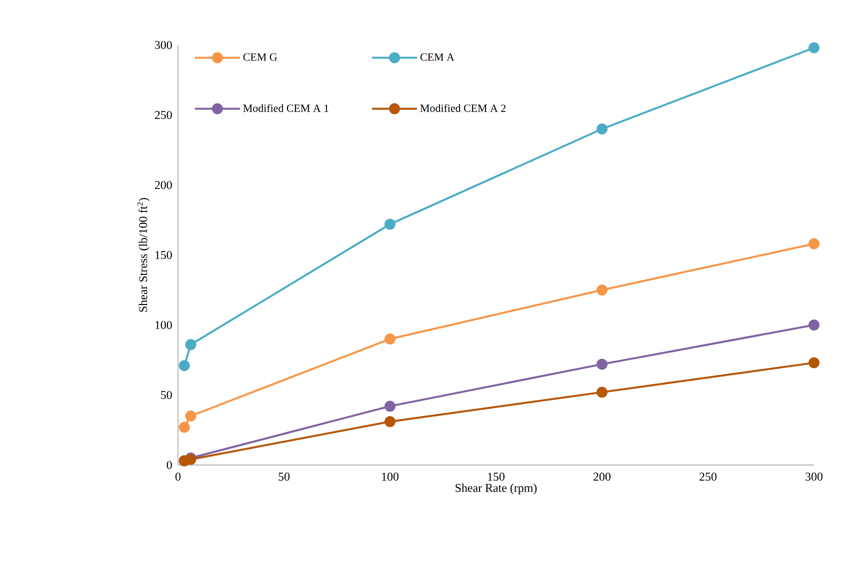 This screenshot has height=565, width=868. I want to click on x-axis-title: Shear Rate (rpm), so click(496, 489).